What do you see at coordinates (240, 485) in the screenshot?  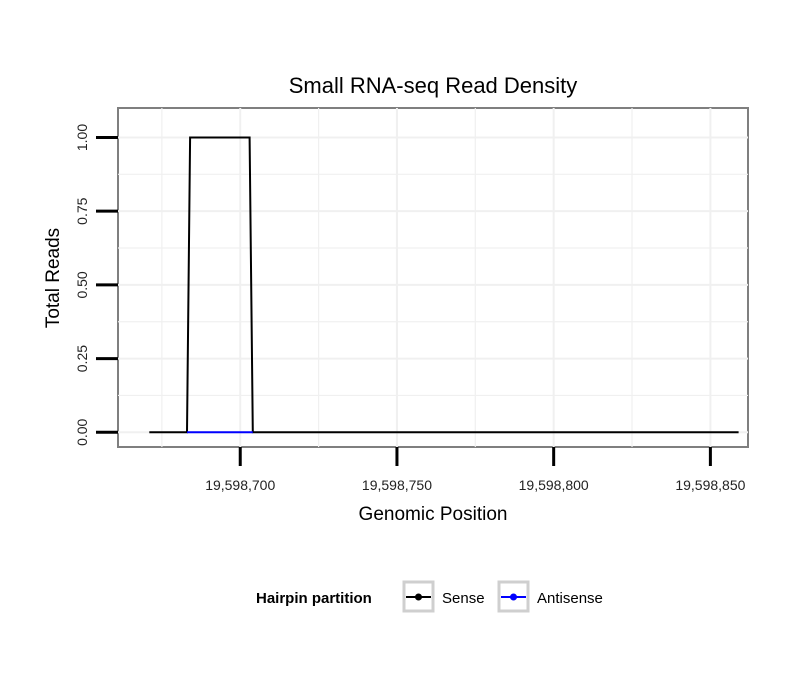 I see `x-tick-label: 19,598,700` at bounding box center [240, 485].